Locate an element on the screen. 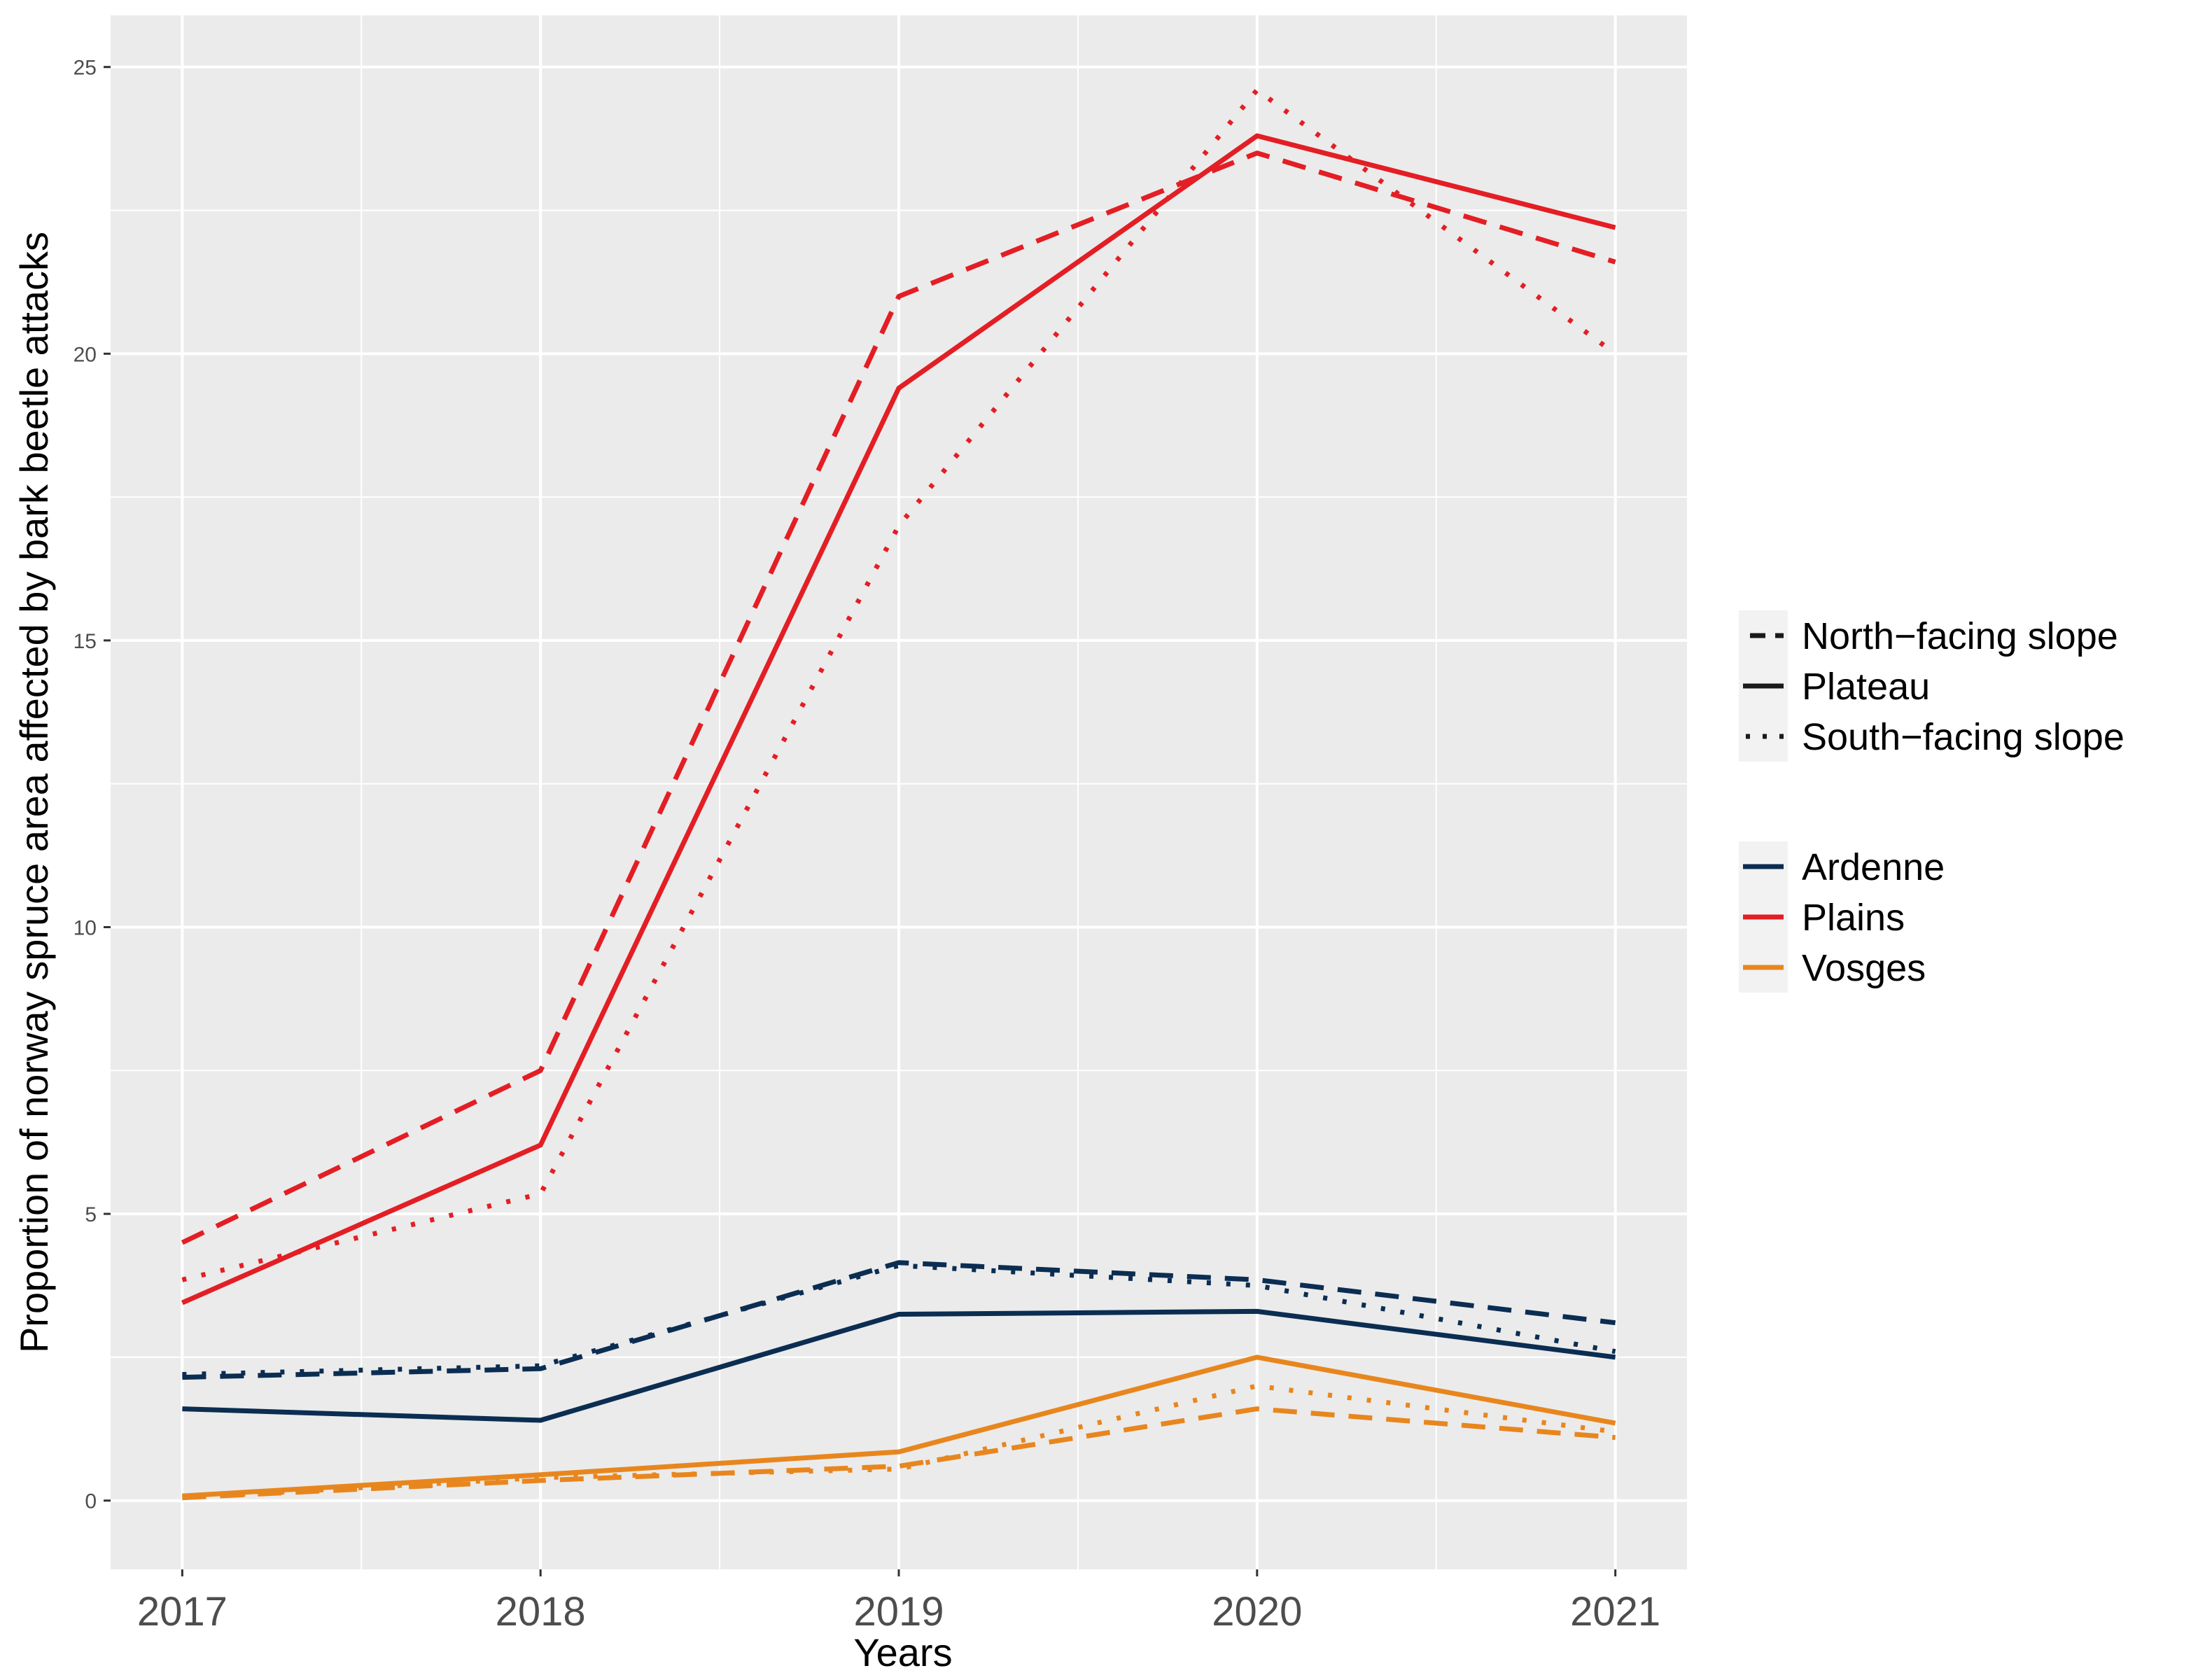 This screenshot has height=1680, width=2205. series-line-vosges-solid is located at coordinates (899, 1426).